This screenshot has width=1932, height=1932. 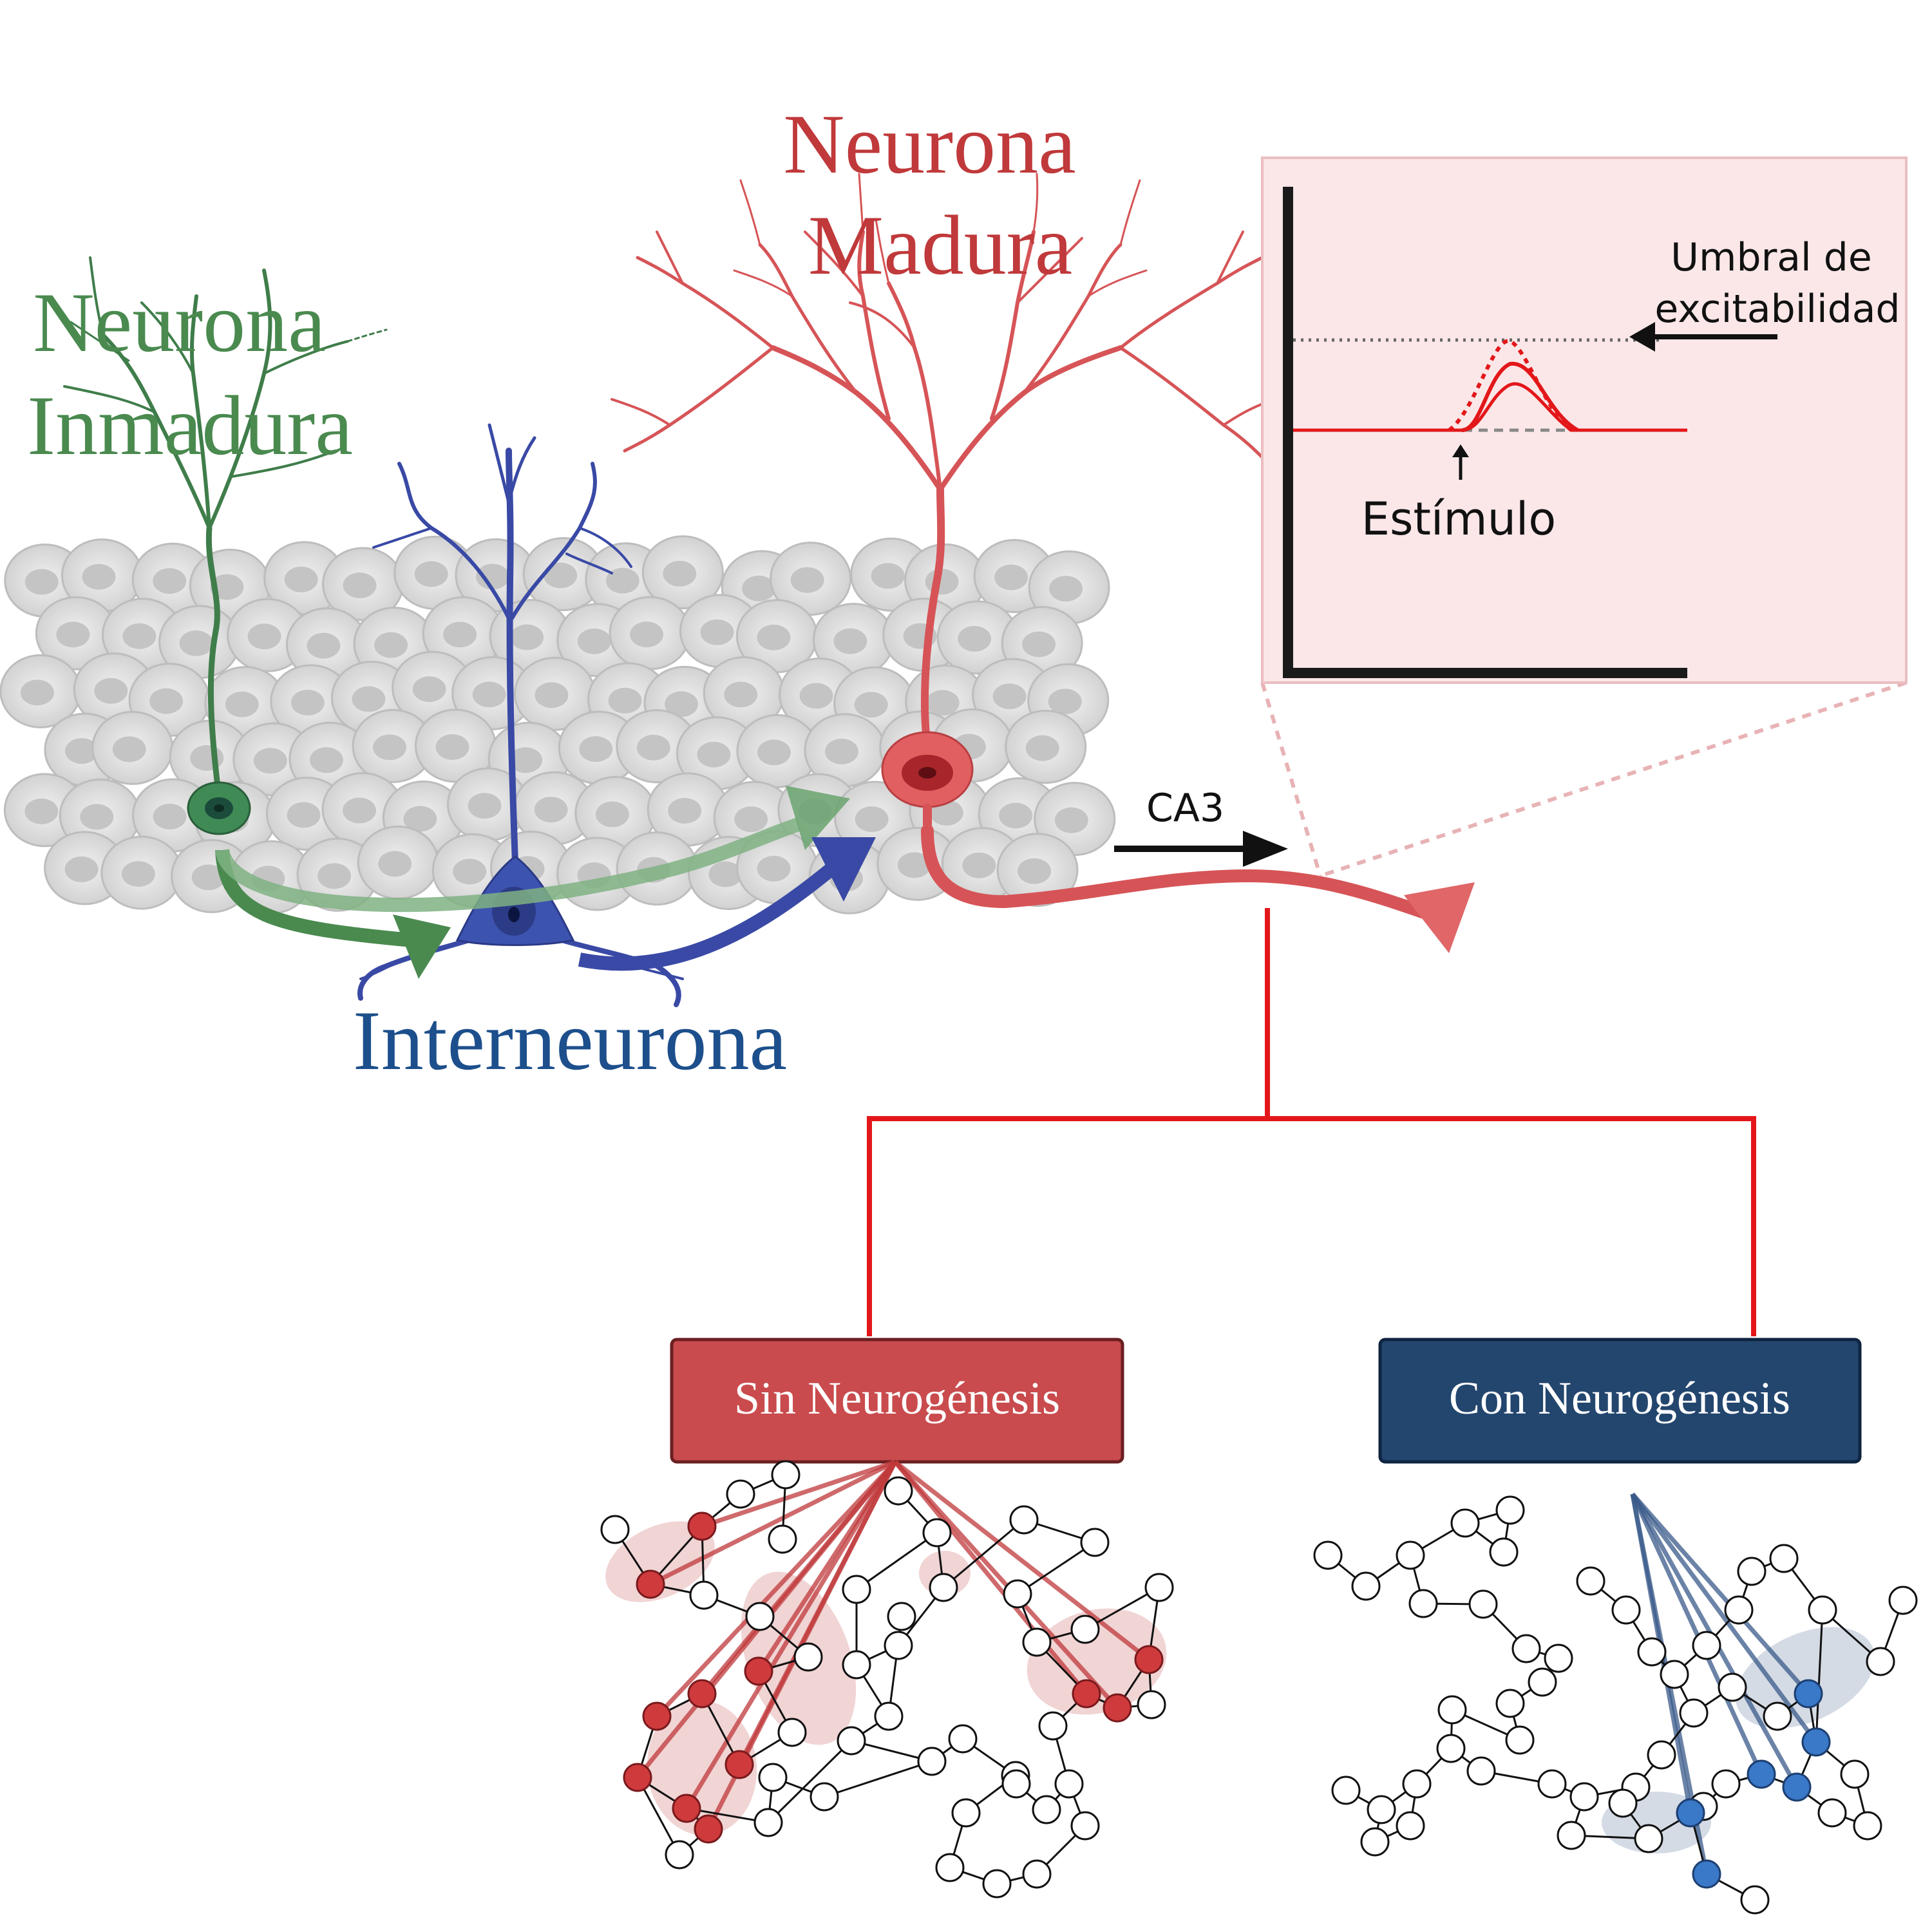 I want to click on immature-neuron, so click(x=225, y=545).